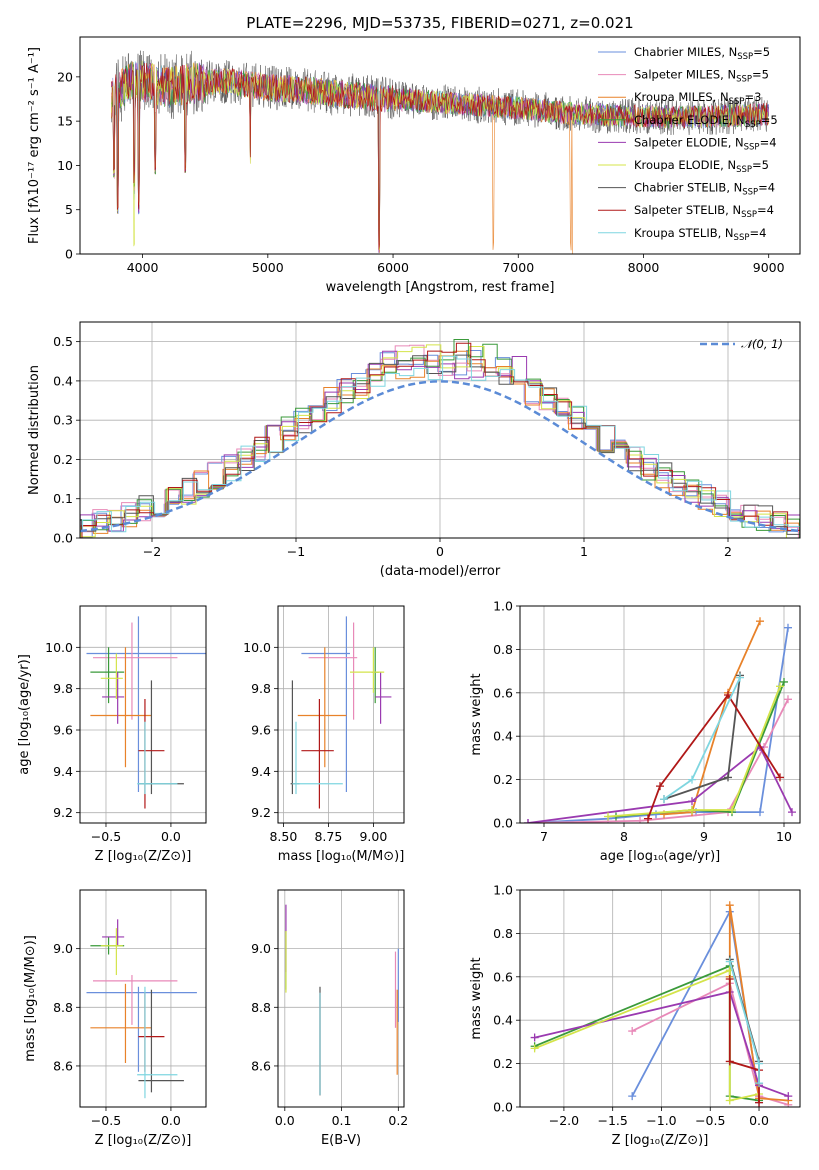 This screenshot has width=819, height=1170. Describe the element at coordinates (34, 430) in the screenshot. I see `y-axis-label: Normed distribution` at that location.